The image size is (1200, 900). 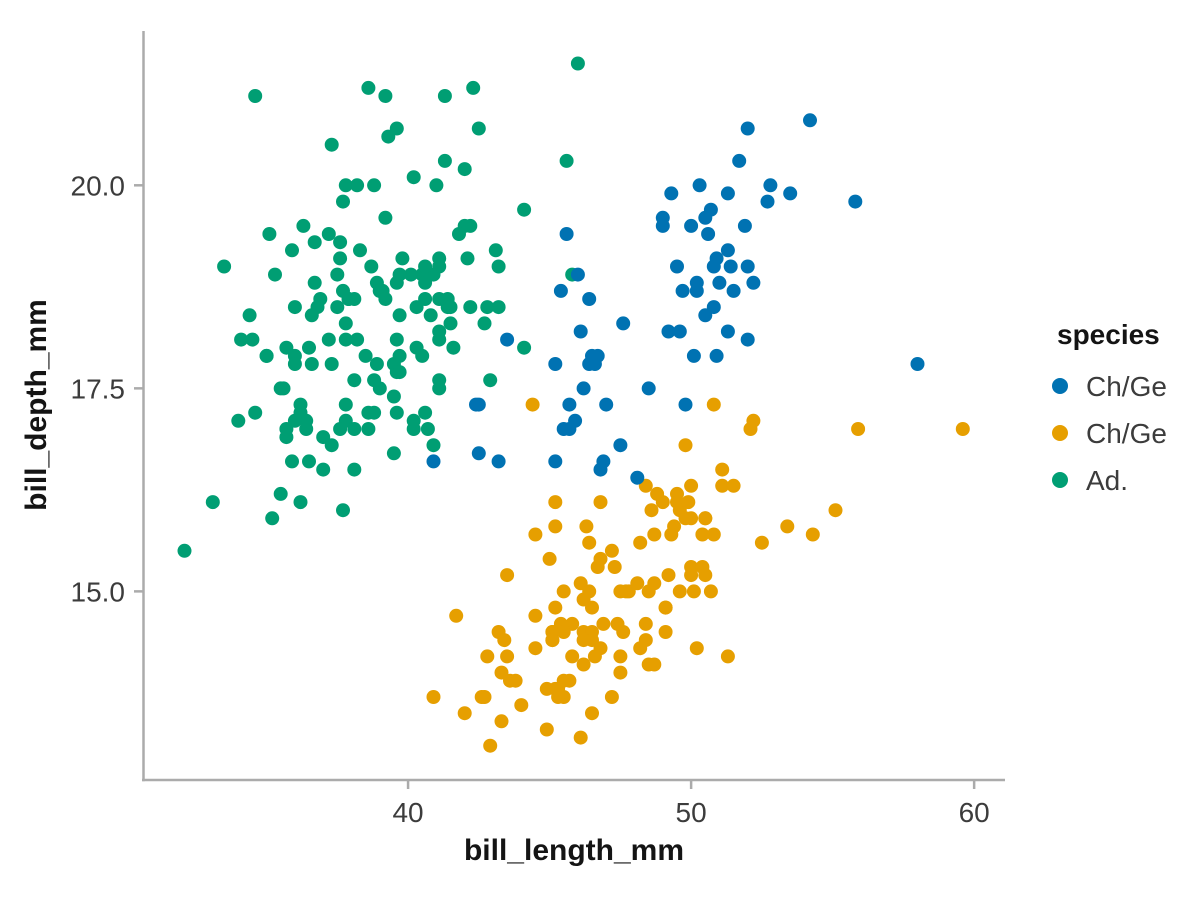 What do you see at coordinates (1107, 480) in the screenshot?
I see `legend-entry-label: Ad.` at bounding box center [1107, 480].